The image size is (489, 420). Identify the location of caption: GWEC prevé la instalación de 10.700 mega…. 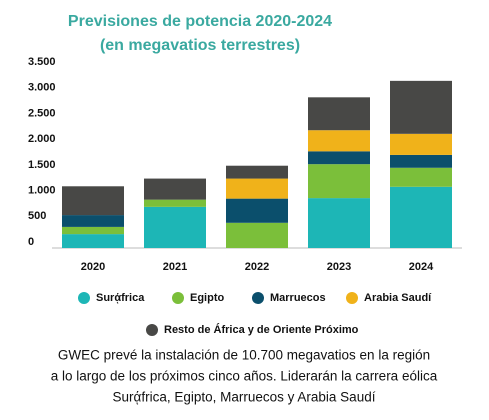
(244, 355).